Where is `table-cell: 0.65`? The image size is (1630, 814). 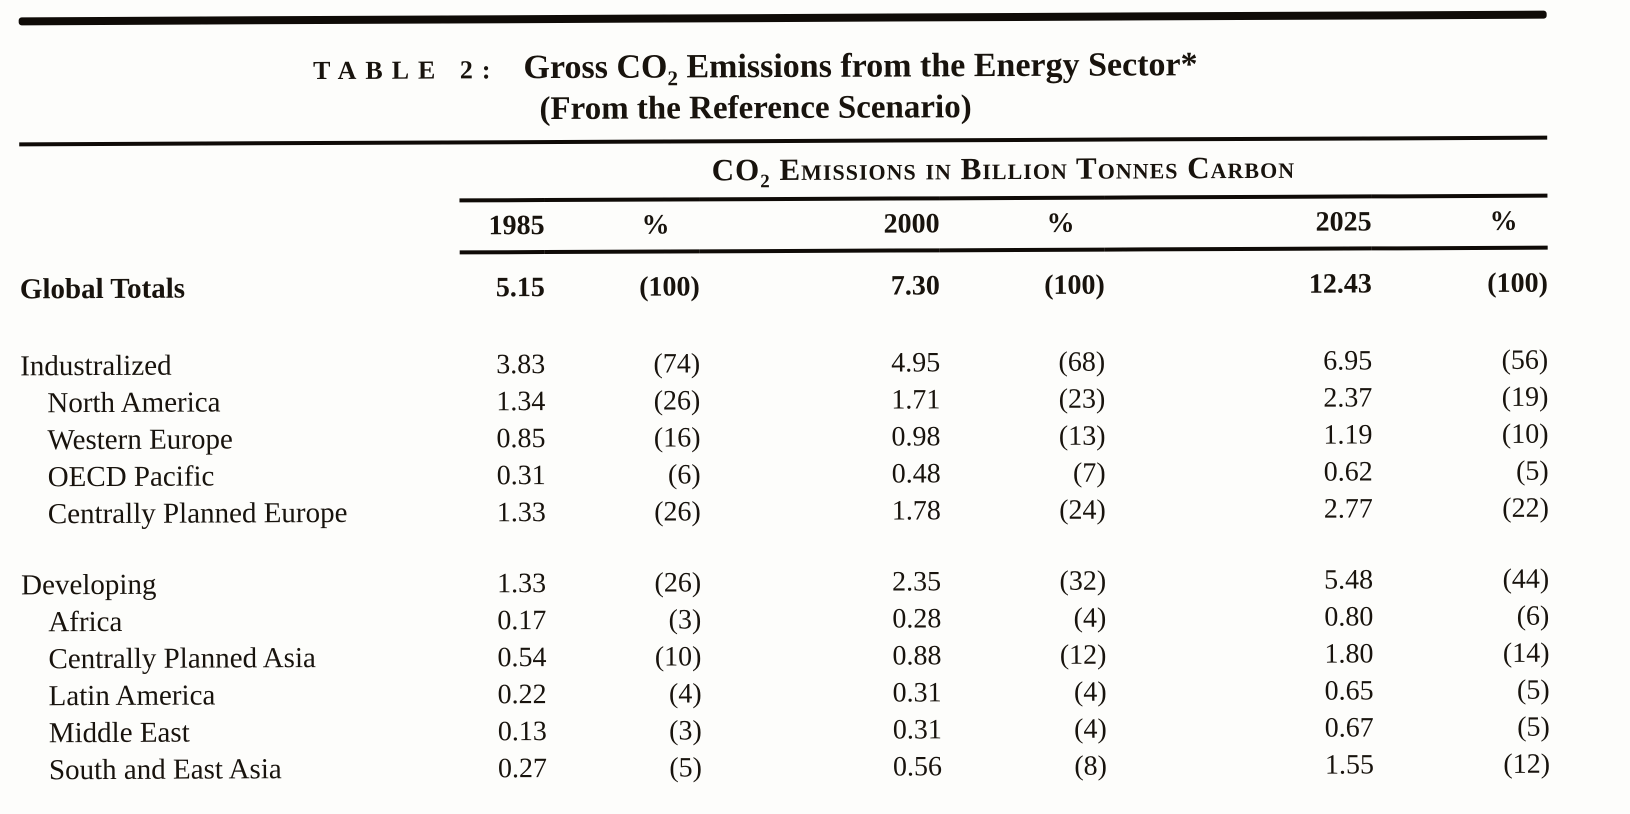 table-cell: 0.65 is located at coordinates (1349, 691).